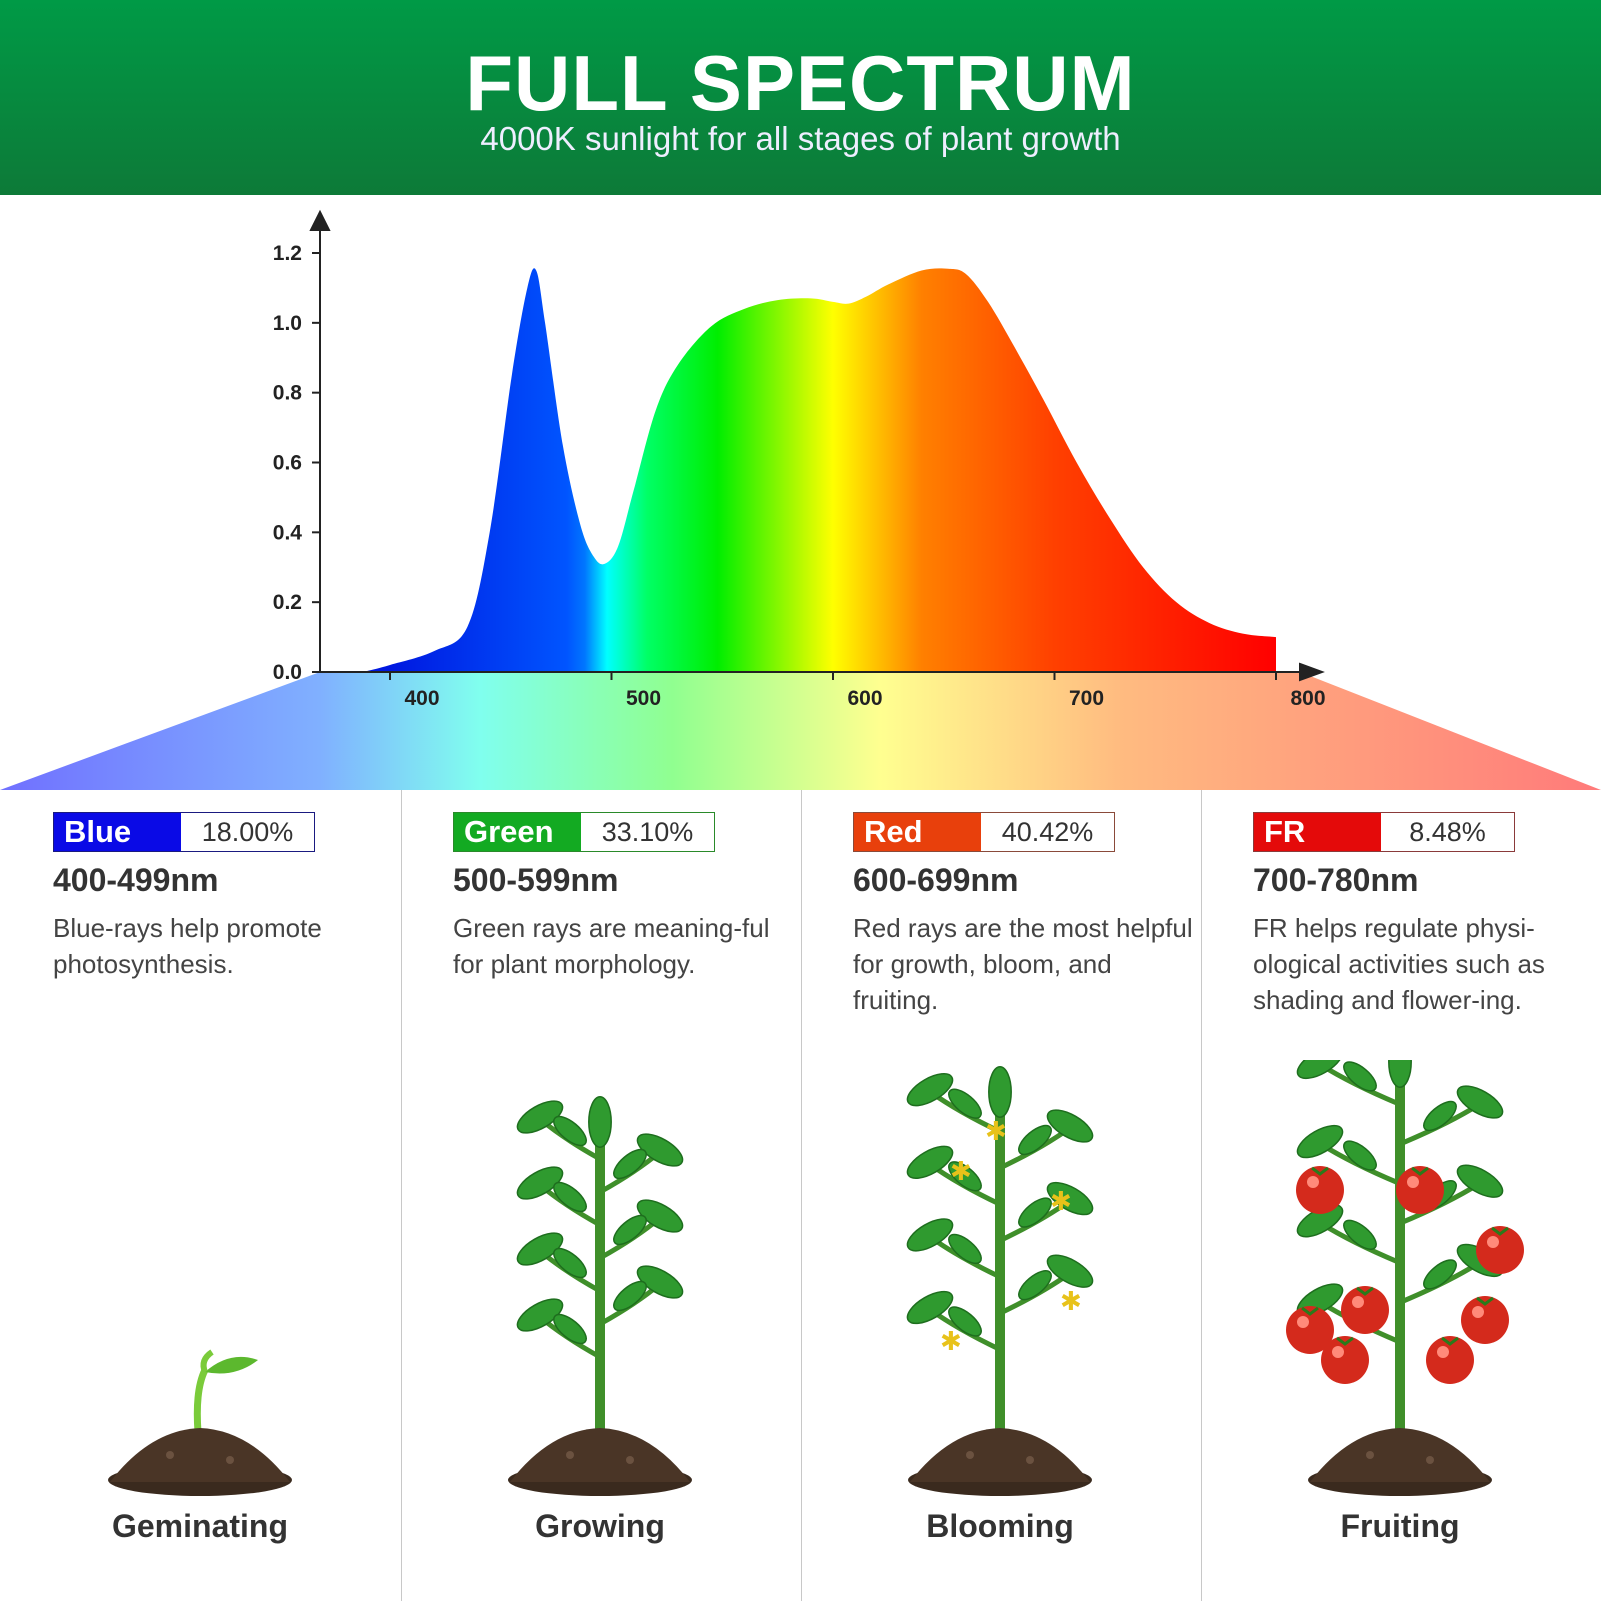  I want to click on y-tick-label: 0.4, so click(288, 532).